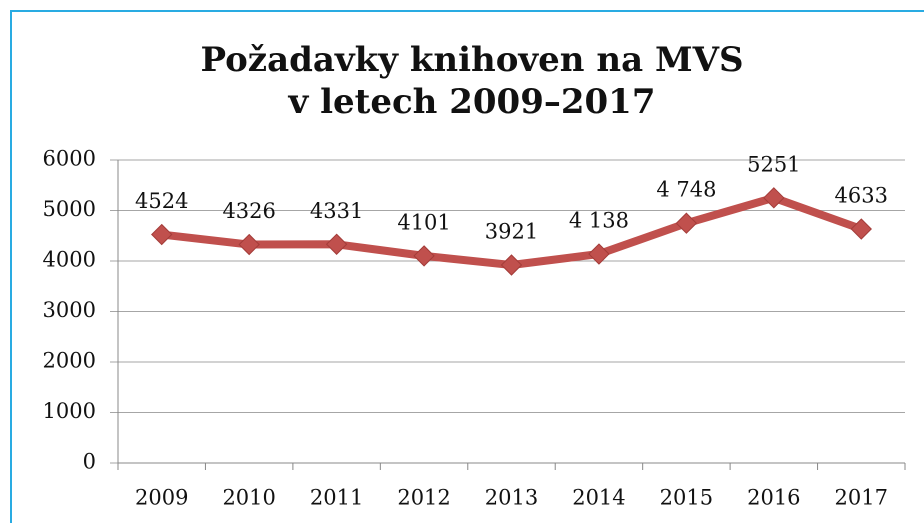 This screenshot has height=523, width=924. I want to click on data-label: 5251, so click(773, 164).